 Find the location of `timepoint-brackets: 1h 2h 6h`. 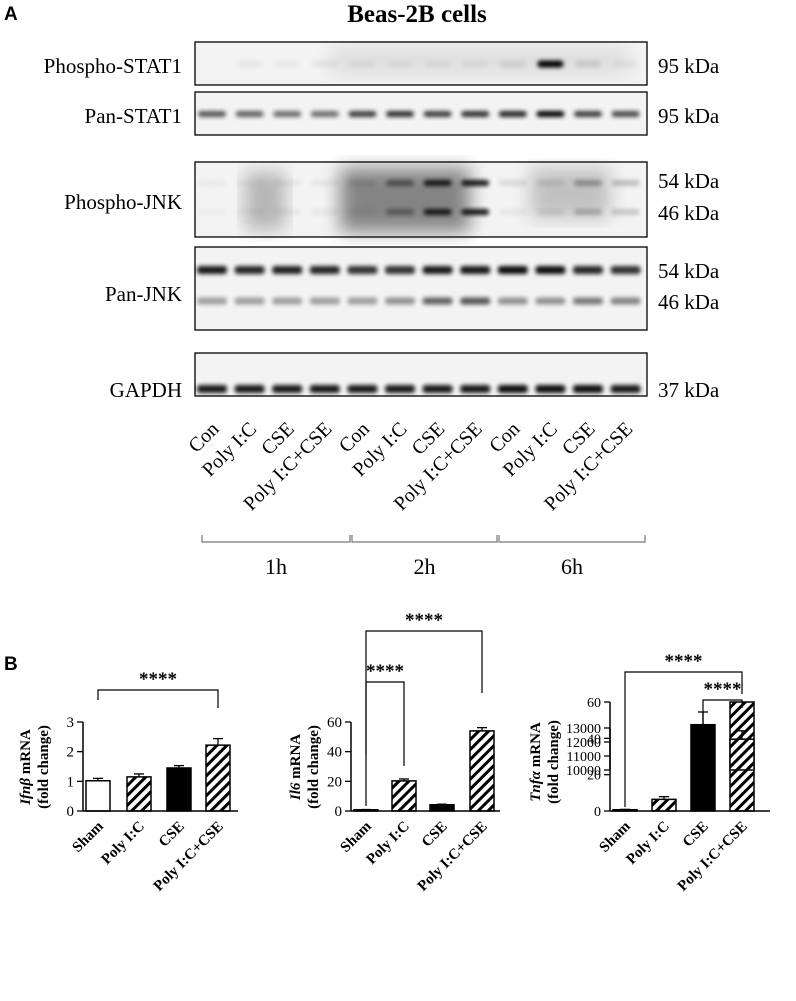

timepoint-brackets: 1h 2h 6h is located at coordinates (423, 557).